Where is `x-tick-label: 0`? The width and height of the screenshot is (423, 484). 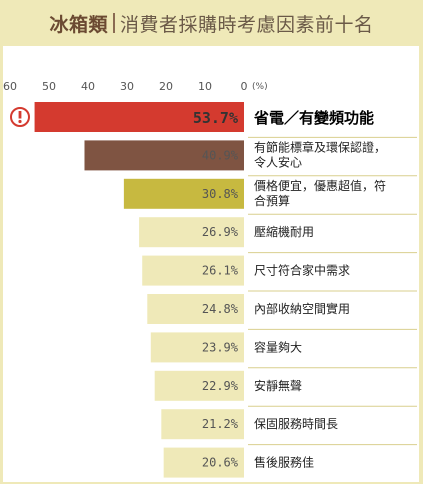
x-tick-label: 0 is located at coordinates (244, 86).